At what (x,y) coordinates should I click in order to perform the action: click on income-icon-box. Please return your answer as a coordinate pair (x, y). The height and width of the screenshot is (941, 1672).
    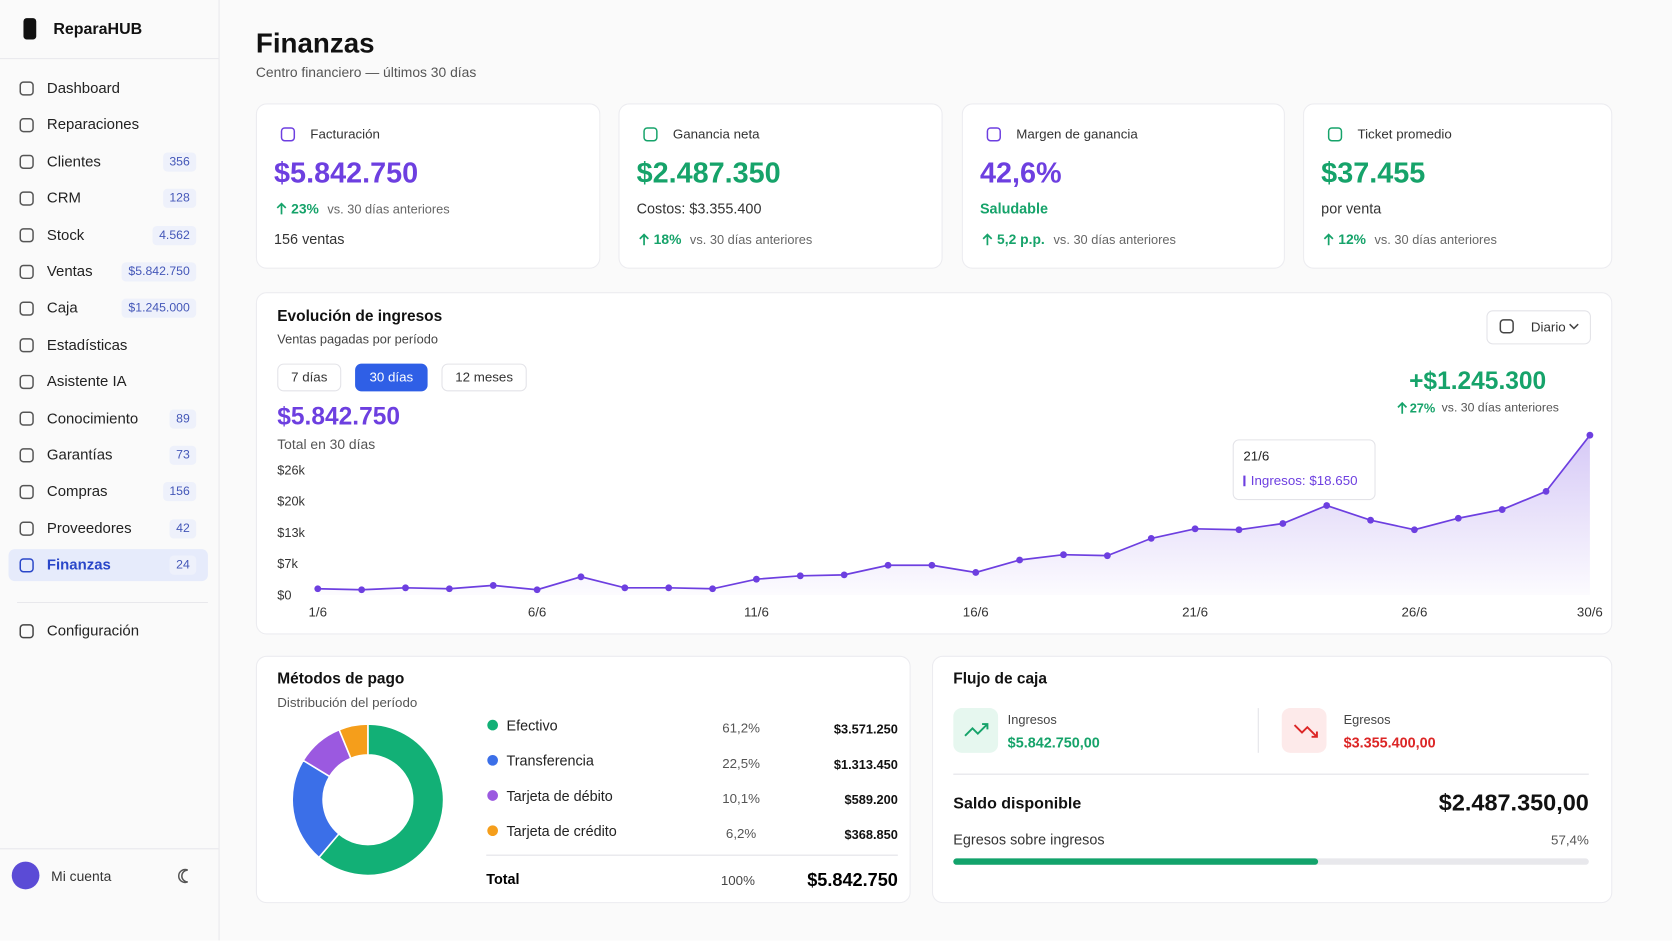
    Looking at the image, I should click on (976, 730).